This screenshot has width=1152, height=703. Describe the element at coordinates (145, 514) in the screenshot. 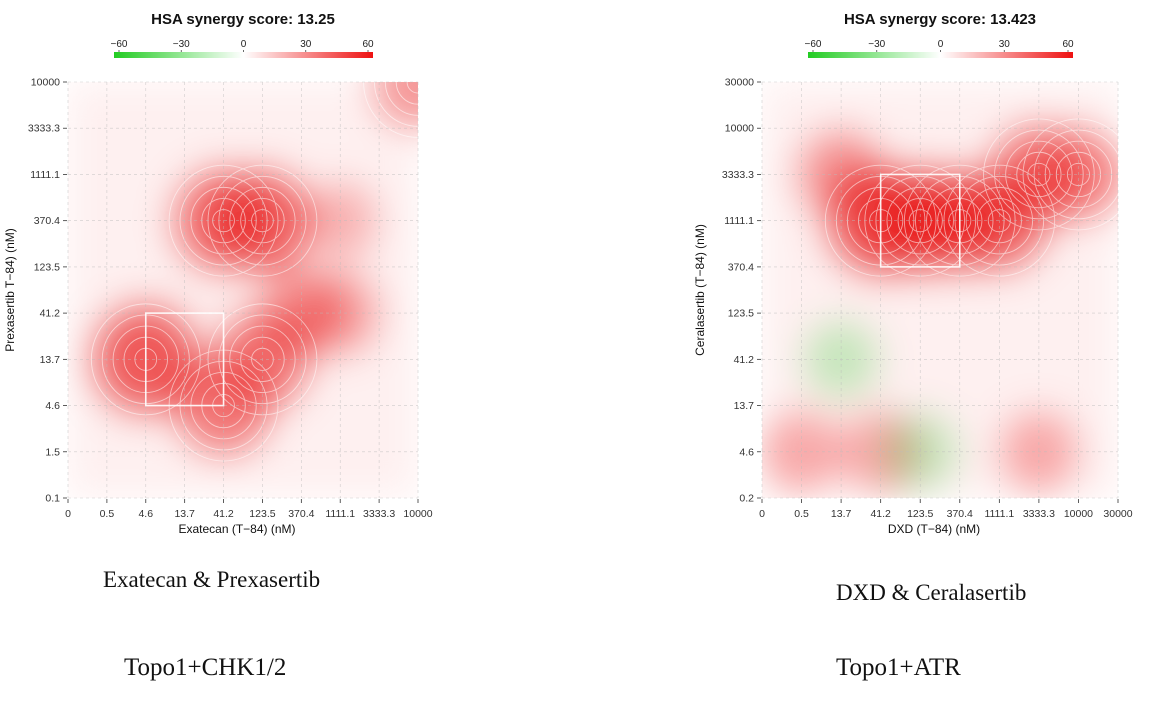

I see `x-tick-label: 4.6` at that location.